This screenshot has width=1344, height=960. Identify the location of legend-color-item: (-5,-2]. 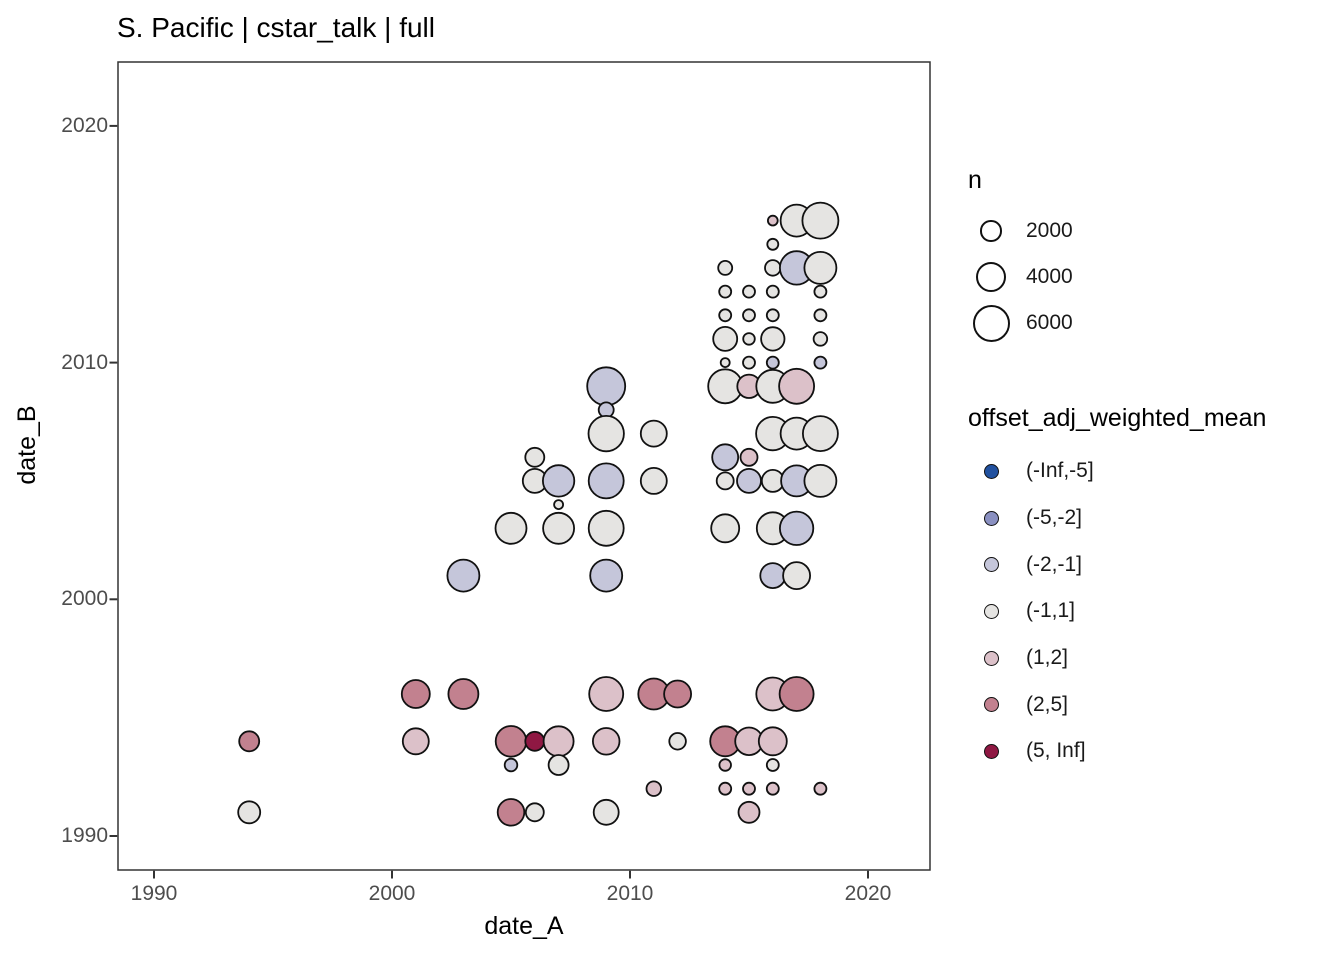
(1031, 518).